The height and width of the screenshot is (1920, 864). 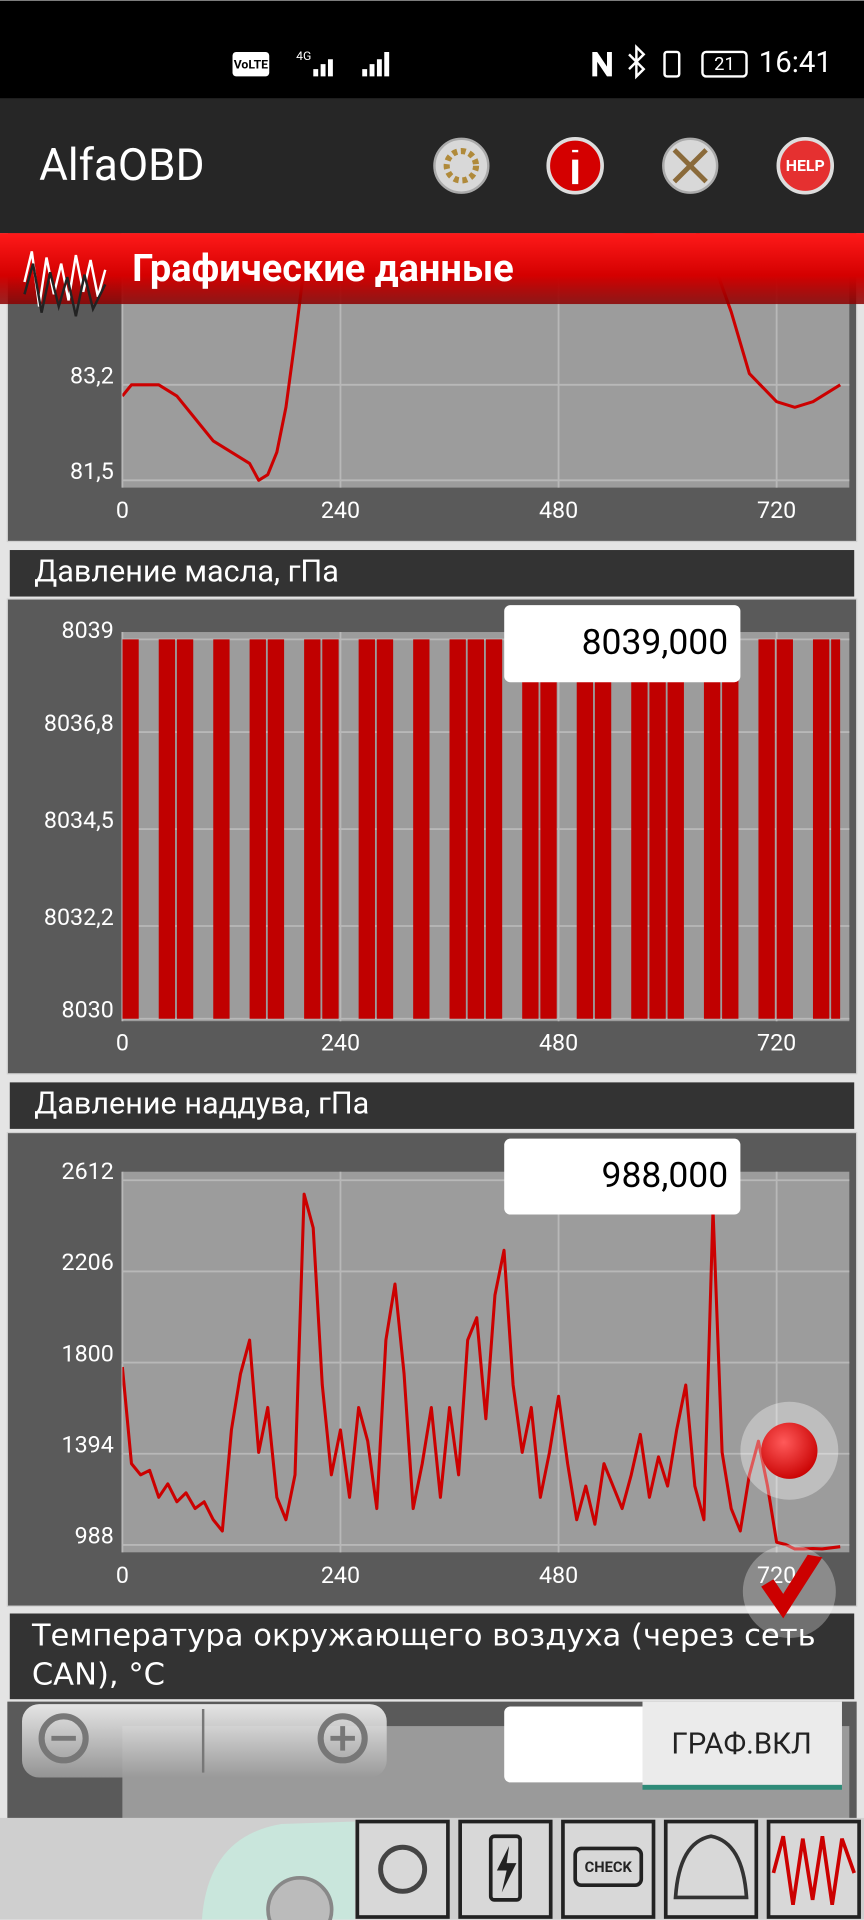 I want to click on graph-button-label: ГРАФ.ВКЛ, so click(x=741, y=1744).